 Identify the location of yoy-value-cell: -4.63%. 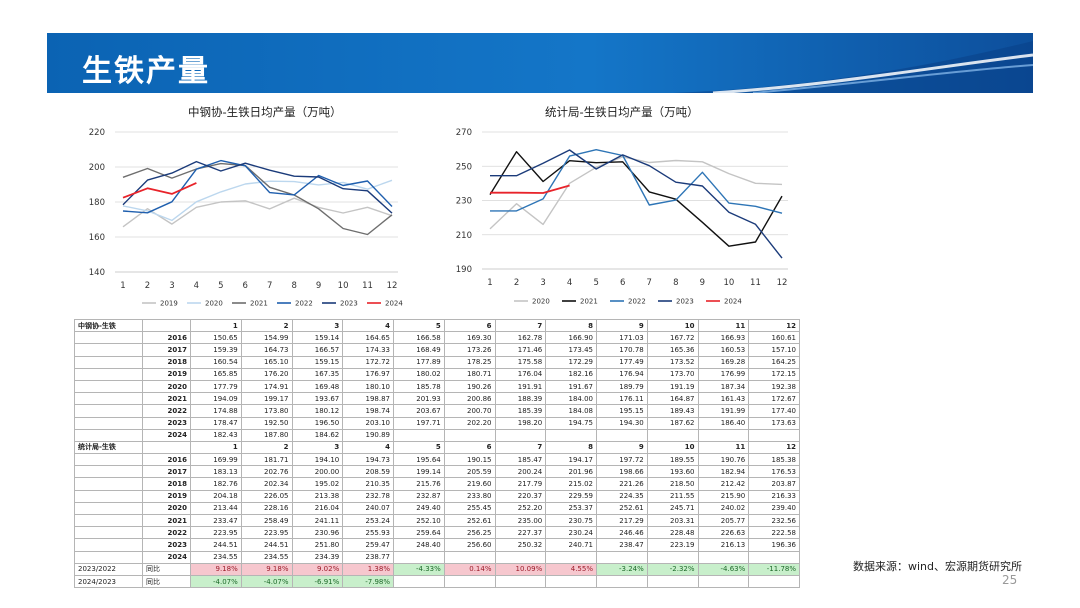
(723, 569).